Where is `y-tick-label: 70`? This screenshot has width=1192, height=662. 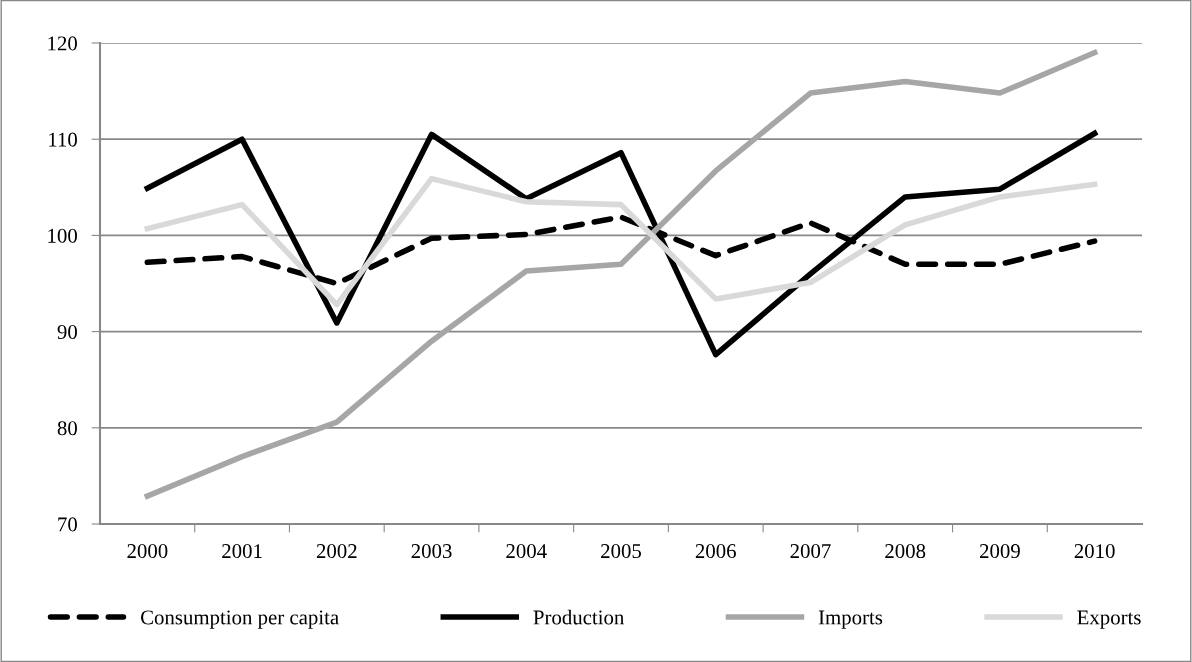 y-tick-label: 70 is located at coordinates (67, 524).